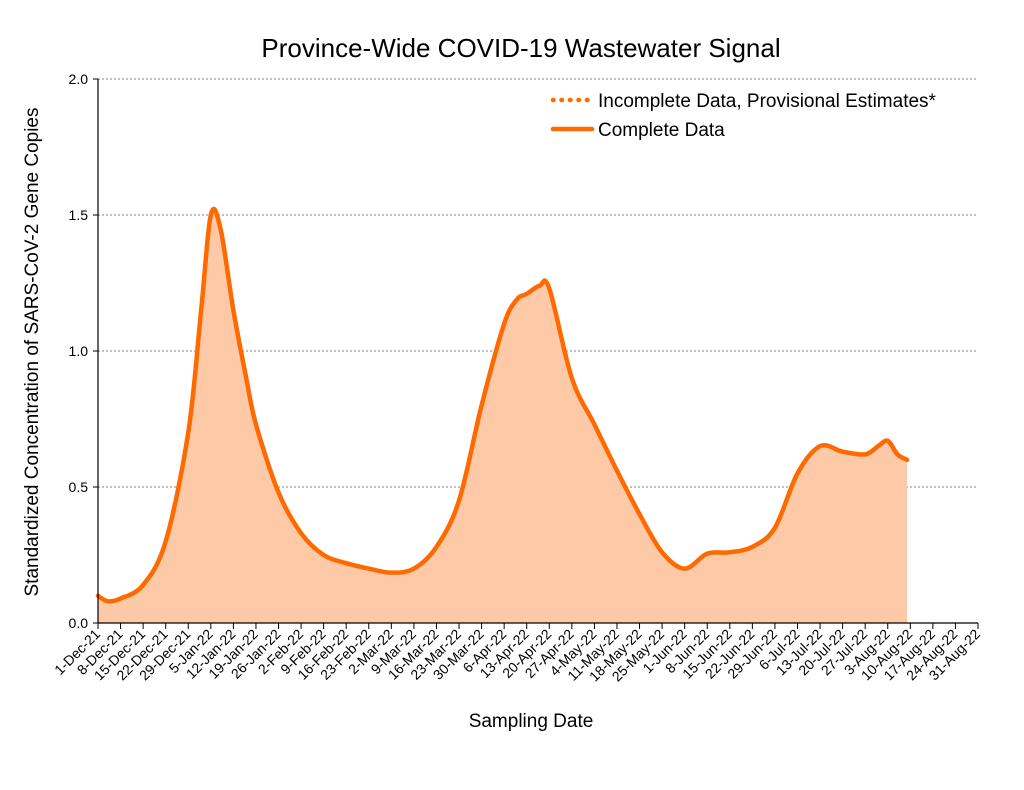 The width and height of the screenshot is (1024, 790). What do you see at coordinates (79, 623) in the screenshot?
I see `y-tick-label: 0.0` at bounding box center [79, 623].